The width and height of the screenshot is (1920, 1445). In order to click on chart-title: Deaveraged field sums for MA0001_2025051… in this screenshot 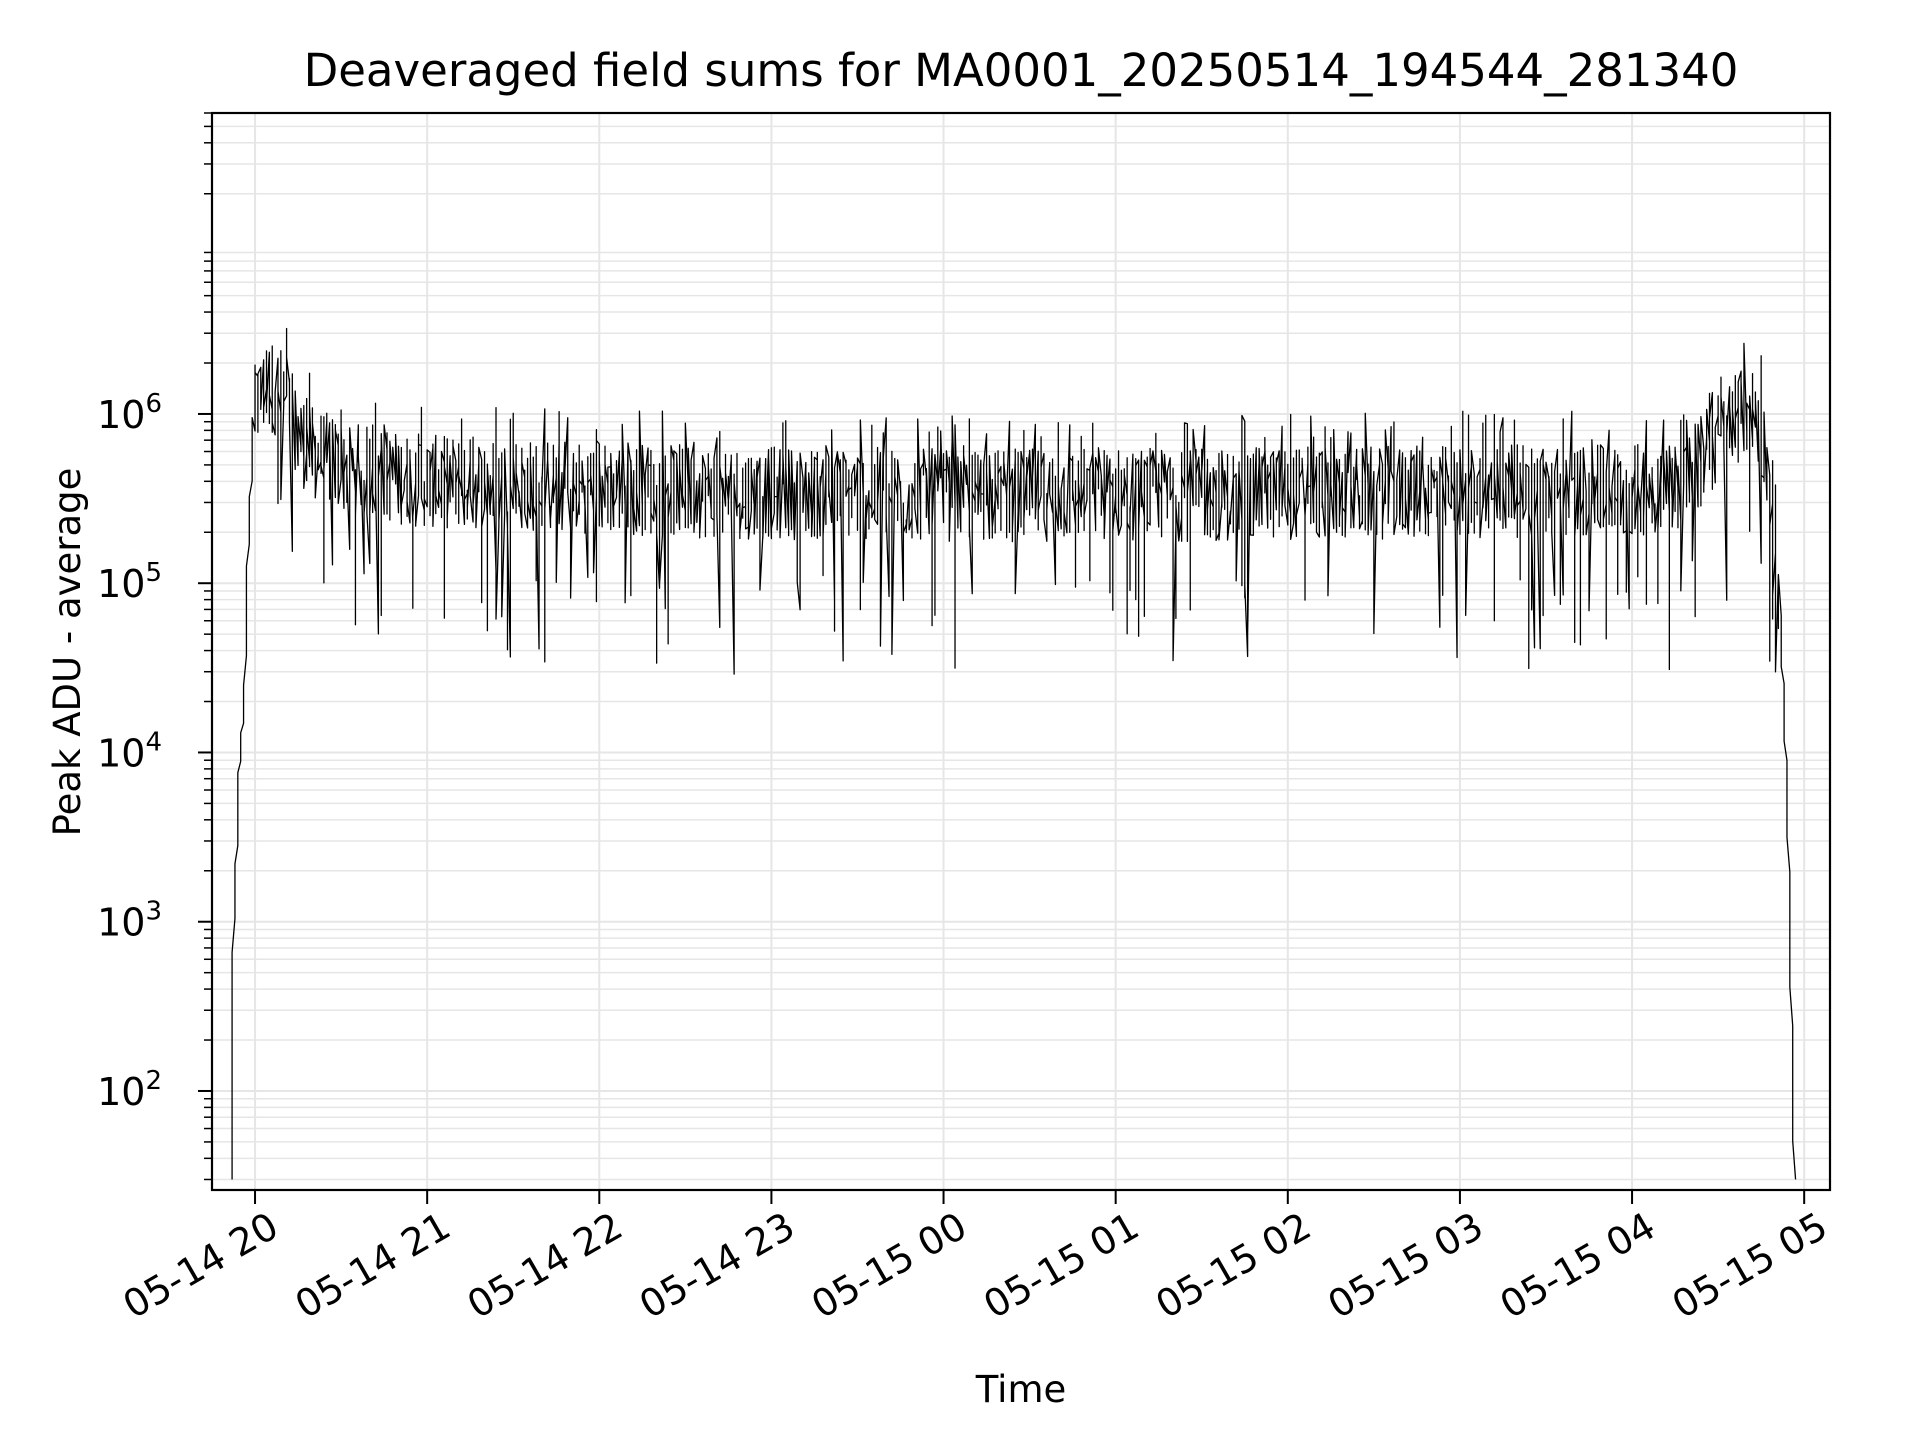, I will do `click(1021, 70)`.